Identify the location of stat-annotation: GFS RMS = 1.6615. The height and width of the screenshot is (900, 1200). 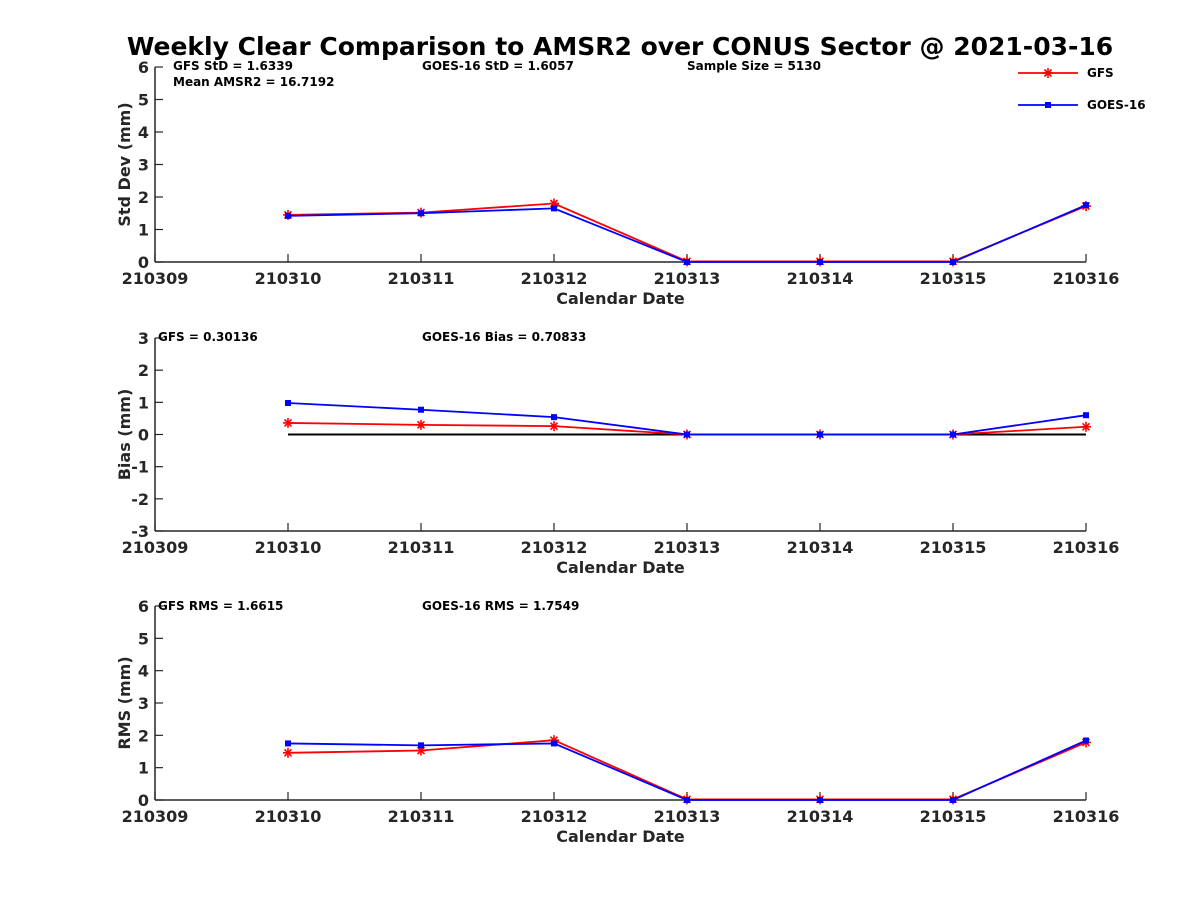
(220, 606).